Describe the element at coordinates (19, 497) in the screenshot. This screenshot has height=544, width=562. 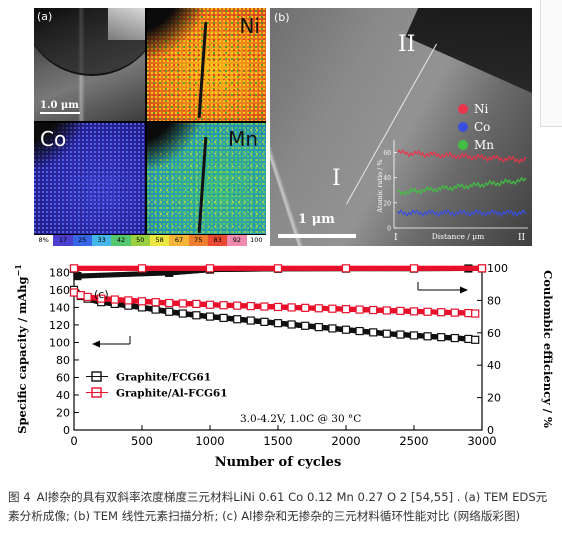
I see `caption-figure-number: 图 4` at that location.